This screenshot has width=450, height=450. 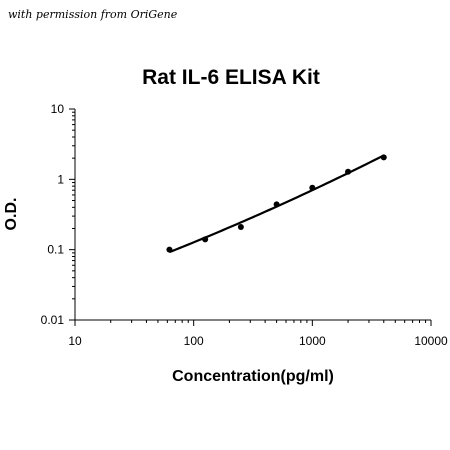 I want to click on x-tick-label: 100, so click(x=194, y=341).